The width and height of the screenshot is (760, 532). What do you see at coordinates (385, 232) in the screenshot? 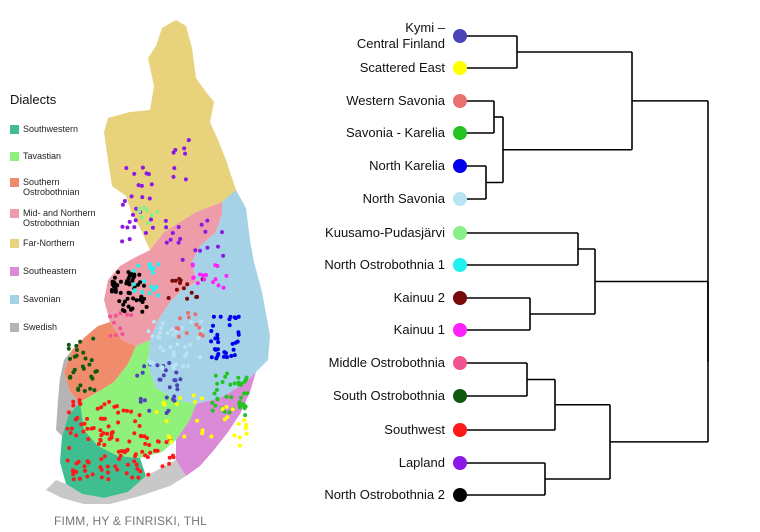
I see `leaf-label: Kuusamo-Pudasjärvi` at bounding box center [385, 232].